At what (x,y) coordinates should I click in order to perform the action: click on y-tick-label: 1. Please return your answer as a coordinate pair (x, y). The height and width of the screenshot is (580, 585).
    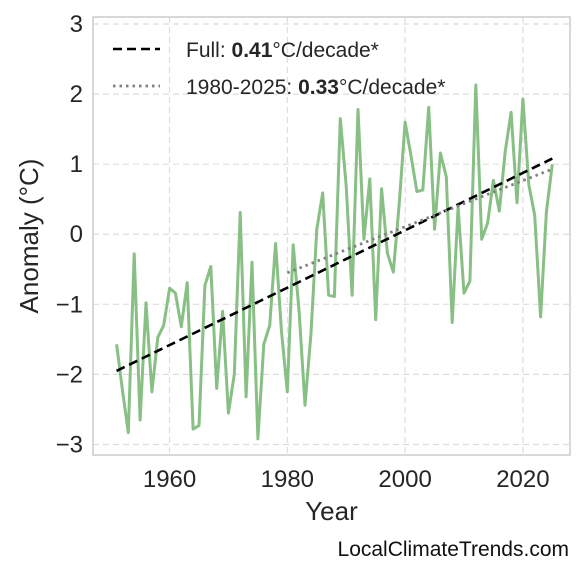
    Looking at the image, I should click on (76, 164).